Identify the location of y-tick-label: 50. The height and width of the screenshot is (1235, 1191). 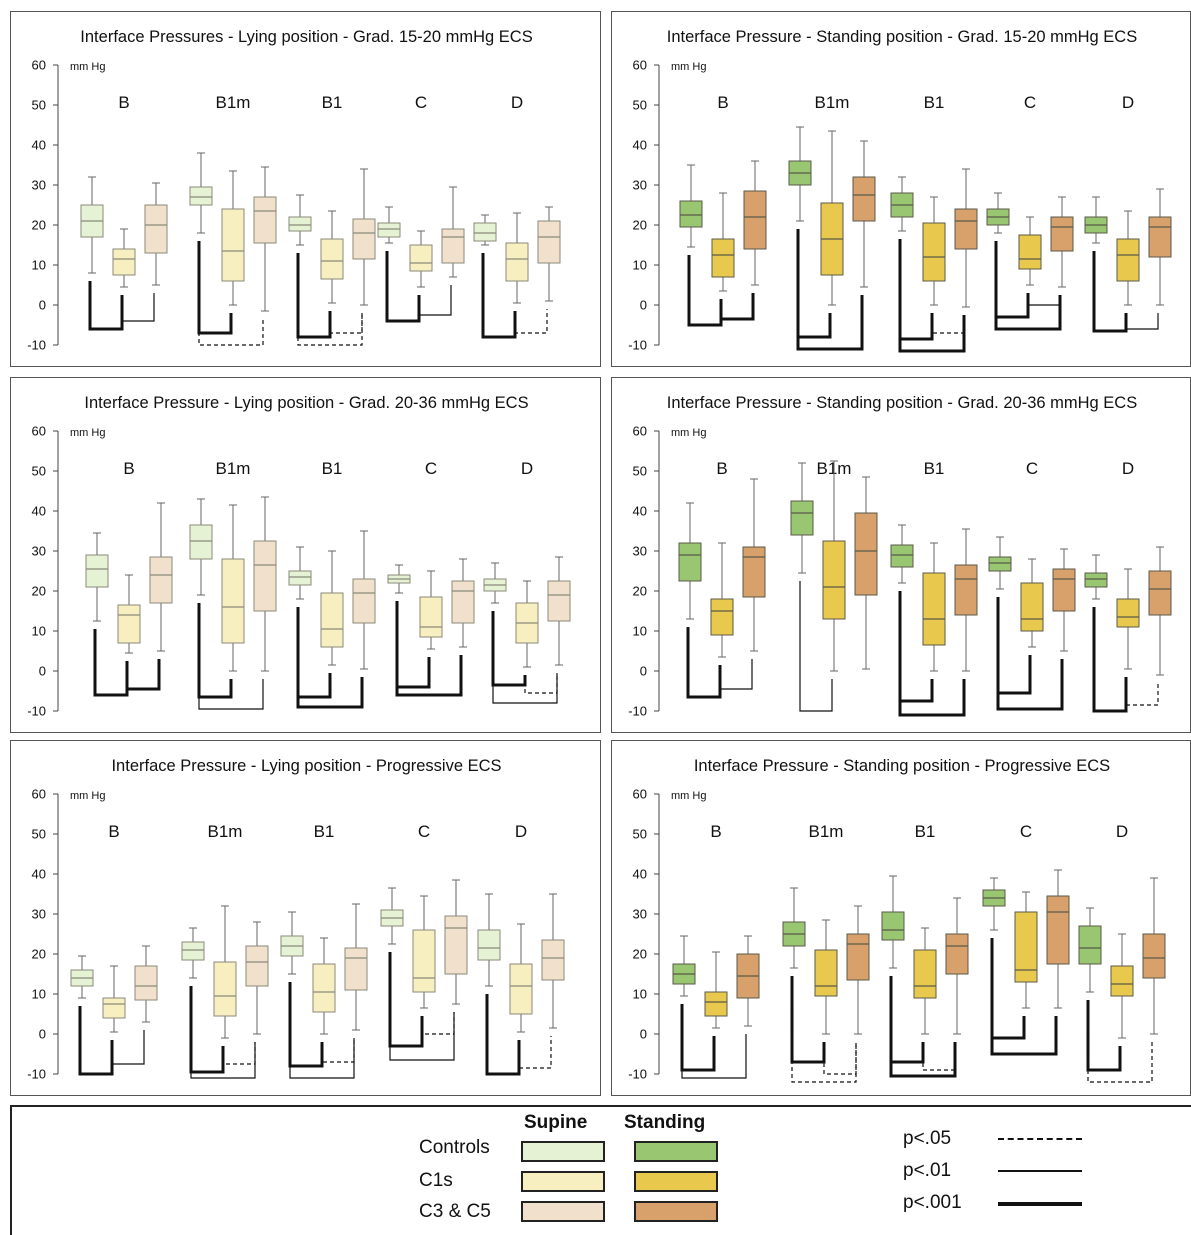
(640, 471).